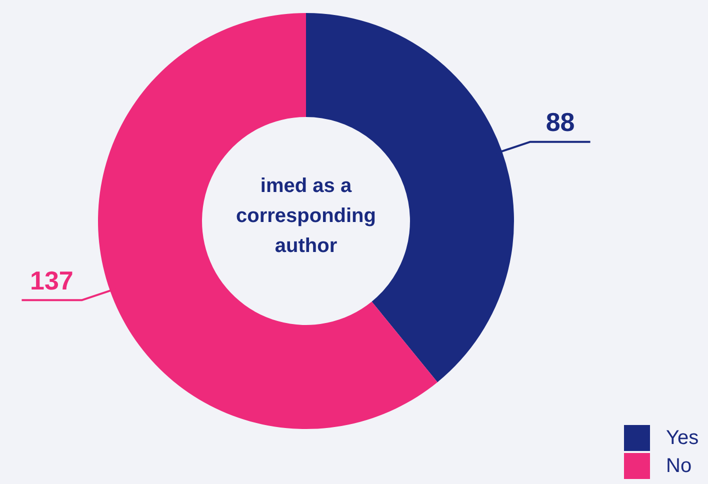 This screenshot has height=484, width=708. Describe the element at coordinates (679, 466) in the screenshot. I see `legend-label: No` at that location.